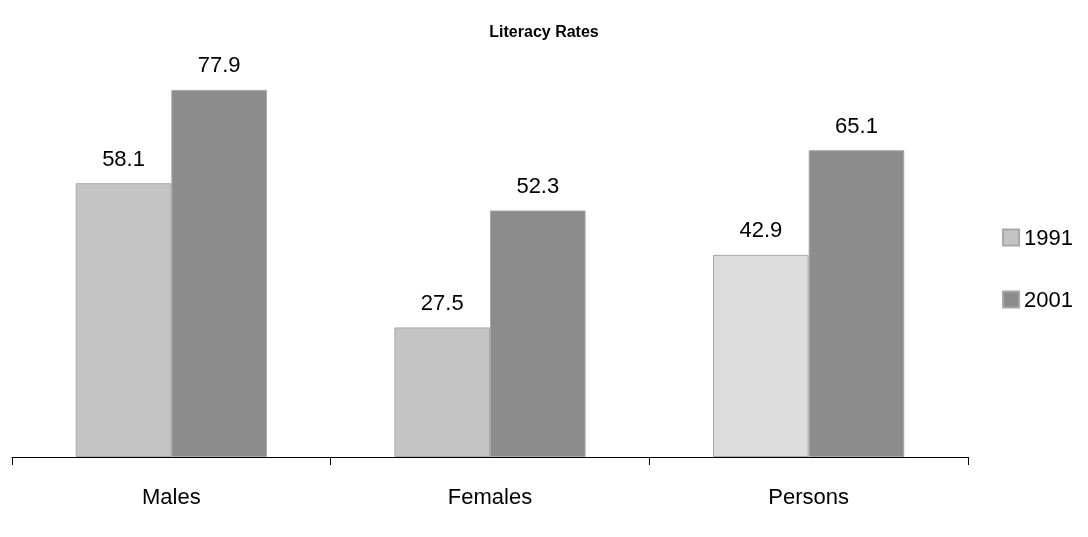 The image size is (1088, 537). What do you see at coordinates (761, 230) in the screenshot?
I see `data-label: 42.9` at bounding box center [761, 230].